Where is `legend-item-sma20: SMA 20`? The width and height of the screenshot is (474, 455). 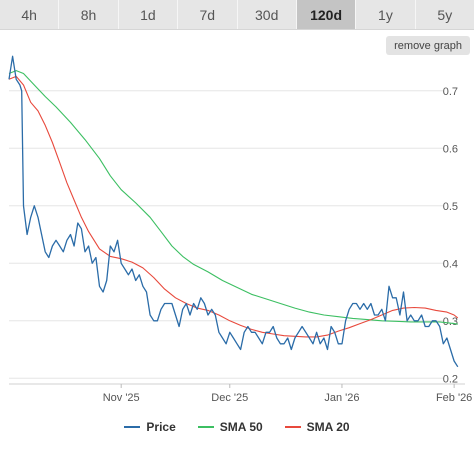 legend-item-sma20: SMA 20 is located at coordinates (317, 427).